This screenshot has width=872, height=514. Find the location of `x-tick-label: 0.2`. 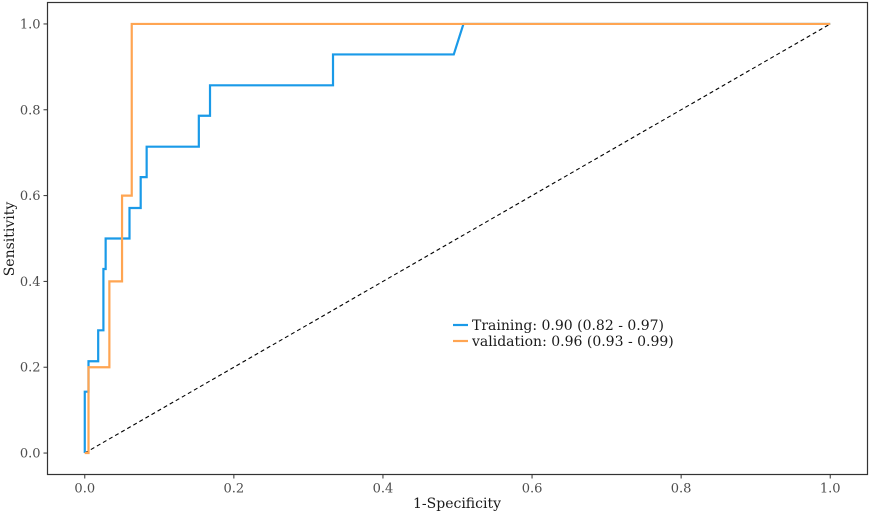

x-tick-label: 0.2 is located at coordinates (234, 489).